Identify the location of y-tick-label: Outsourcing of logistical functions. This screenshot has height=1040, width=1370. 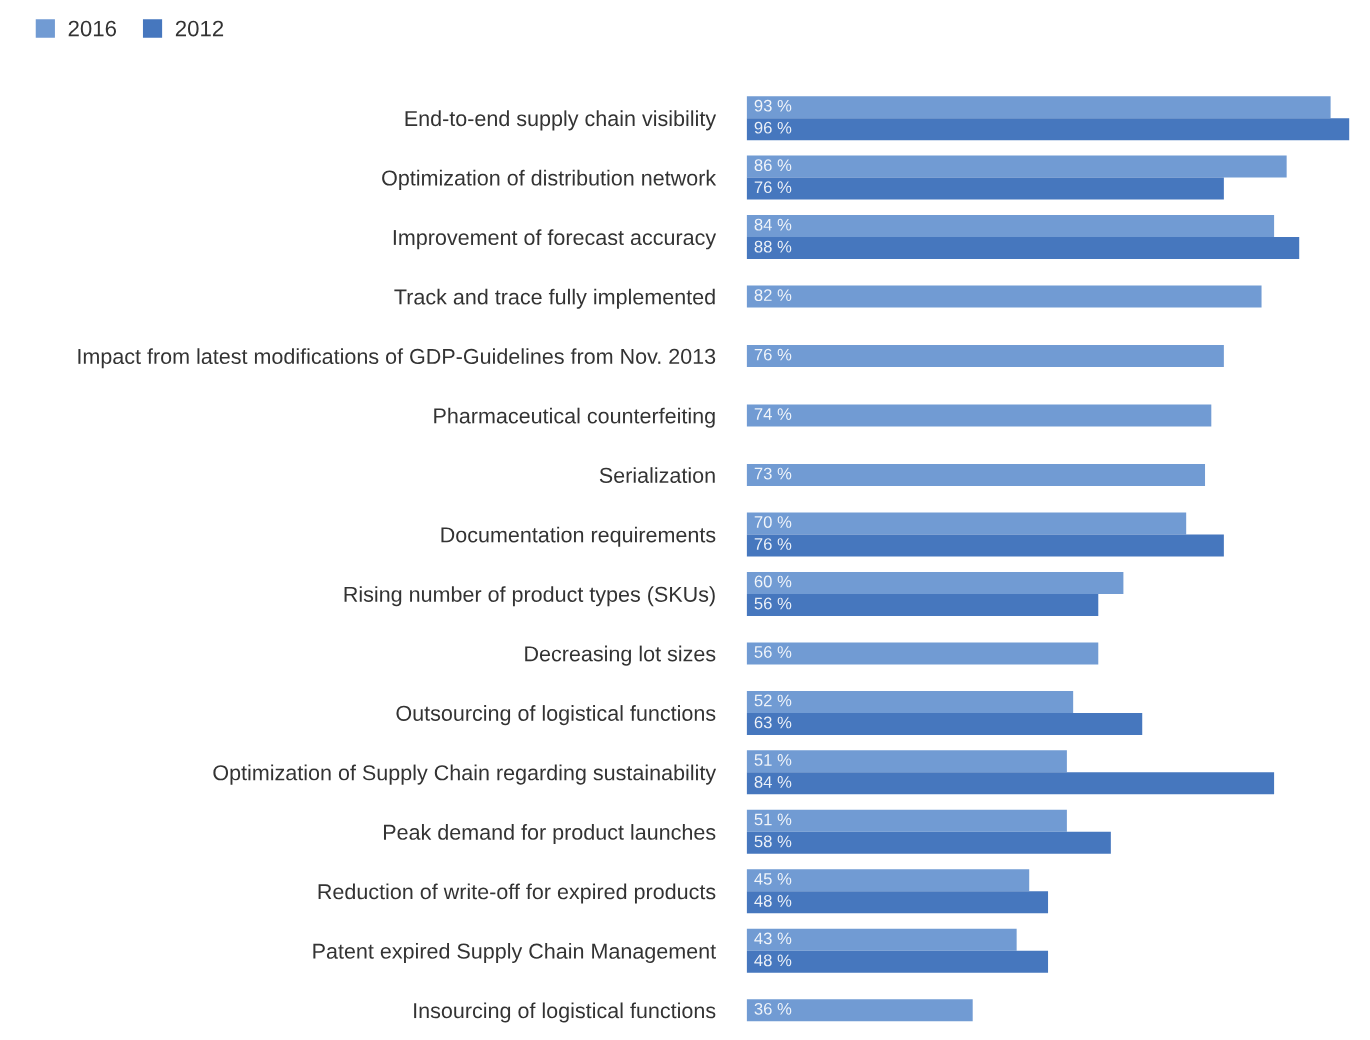
(556, 715).